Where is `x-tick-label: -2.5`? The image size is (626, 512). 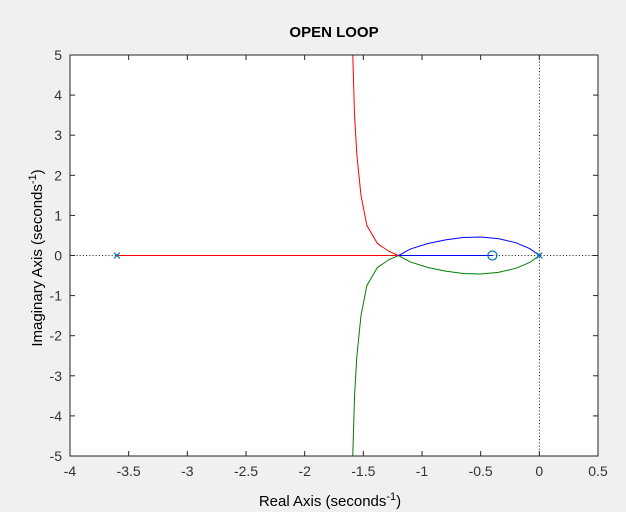
x-tick-label: -2.5 is located at coordinates (246, 471).